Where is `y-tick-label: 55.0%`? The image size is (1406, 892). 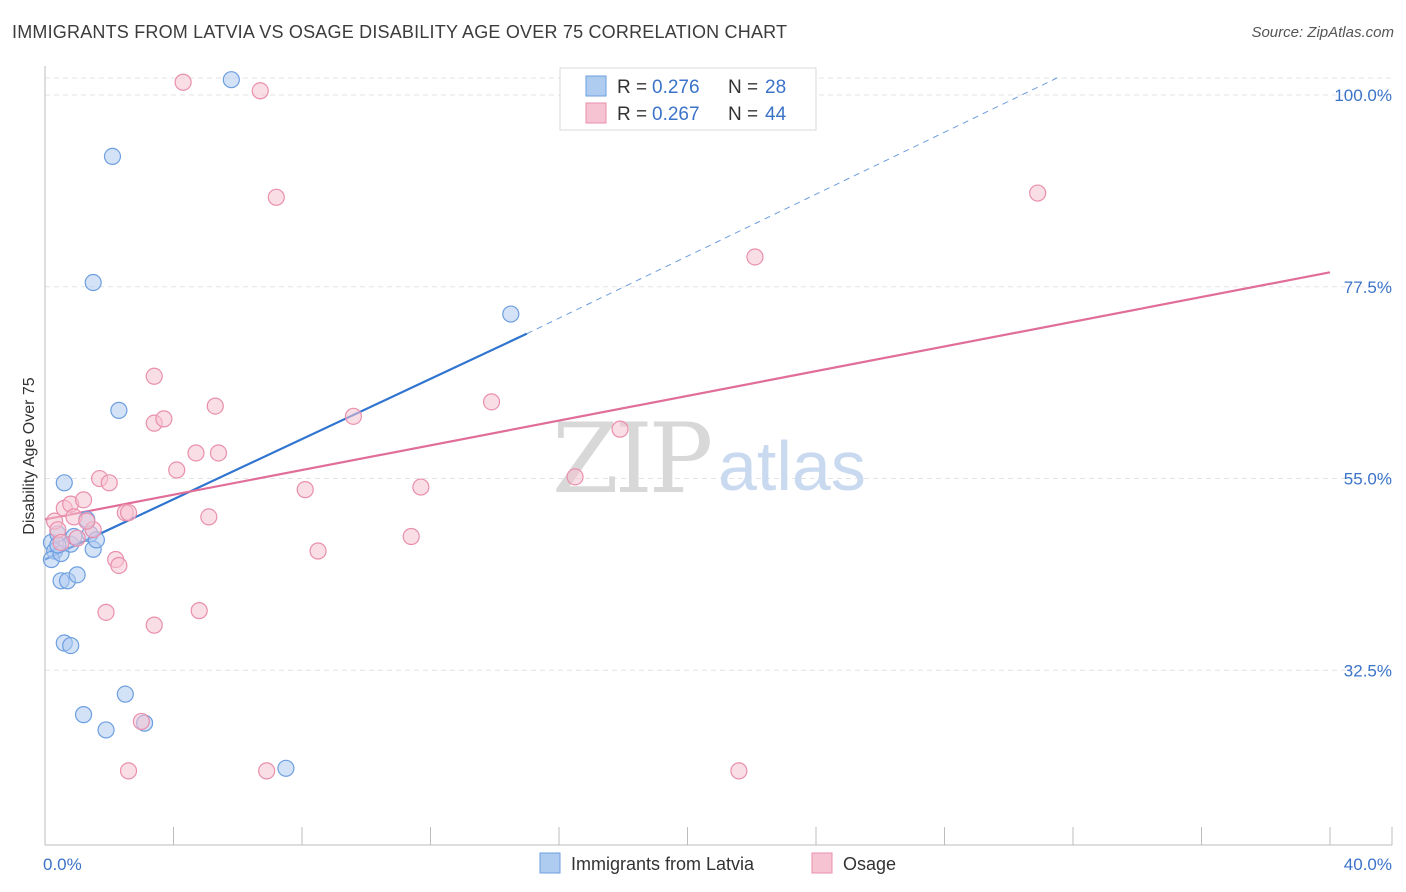 y-tick-label: 55.0% is located at coordinates (1368, 479).